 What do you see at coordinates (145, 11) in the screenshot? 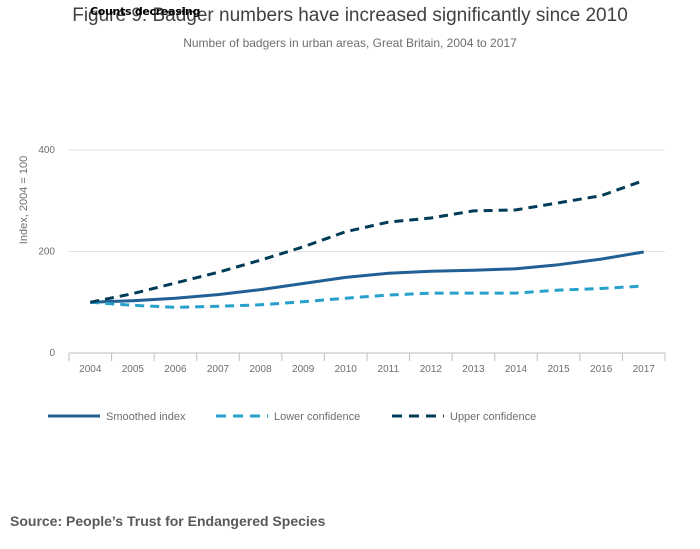
I see `overlay-text: Counts decreasing` at bounding box center [145, 11].